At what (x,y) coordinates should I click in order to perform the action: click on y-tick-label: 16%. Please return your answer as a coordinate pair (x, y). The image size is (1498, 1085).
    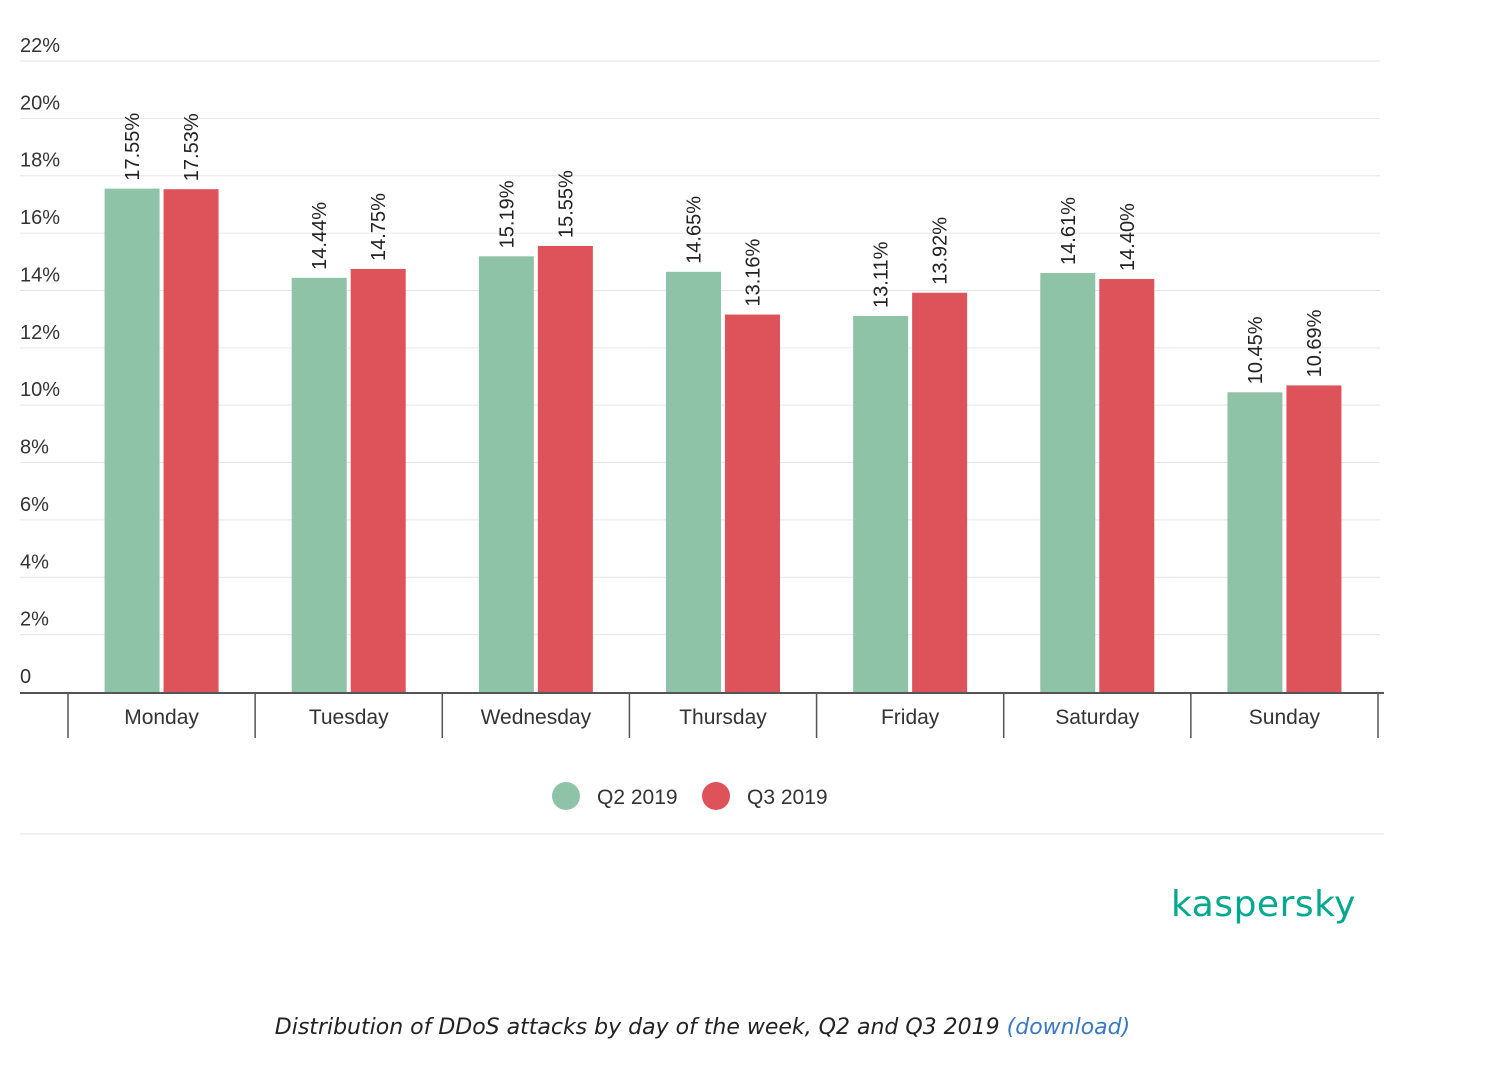
    Looking at the image, I should click on (40, 218).